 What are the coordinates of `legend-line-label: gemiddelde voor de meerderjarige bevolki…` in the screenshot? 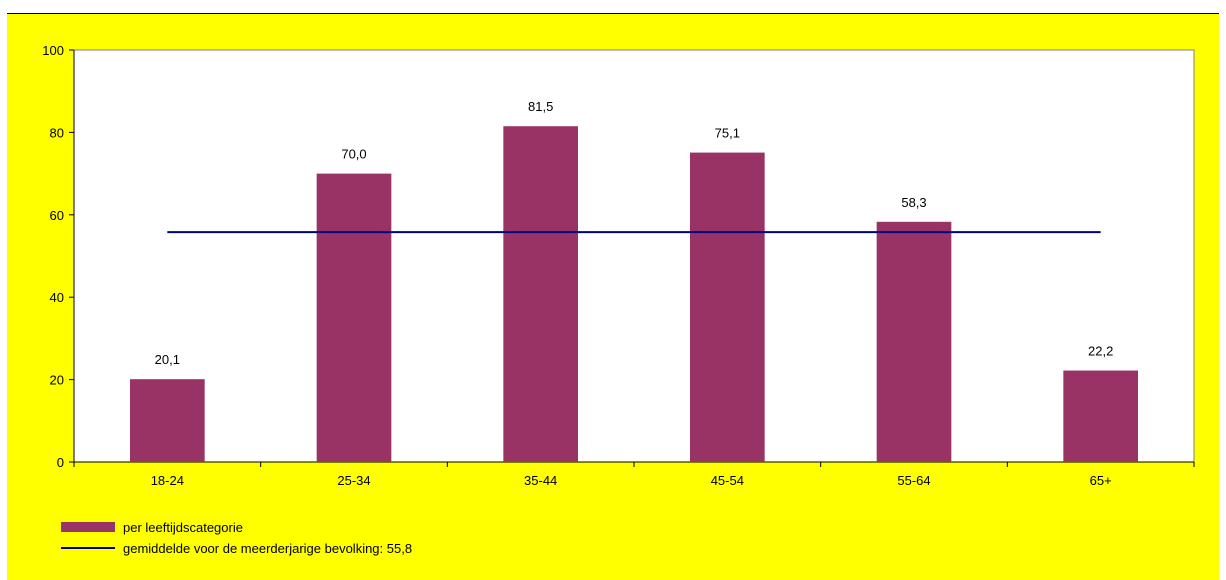 It's located at (267, 548).